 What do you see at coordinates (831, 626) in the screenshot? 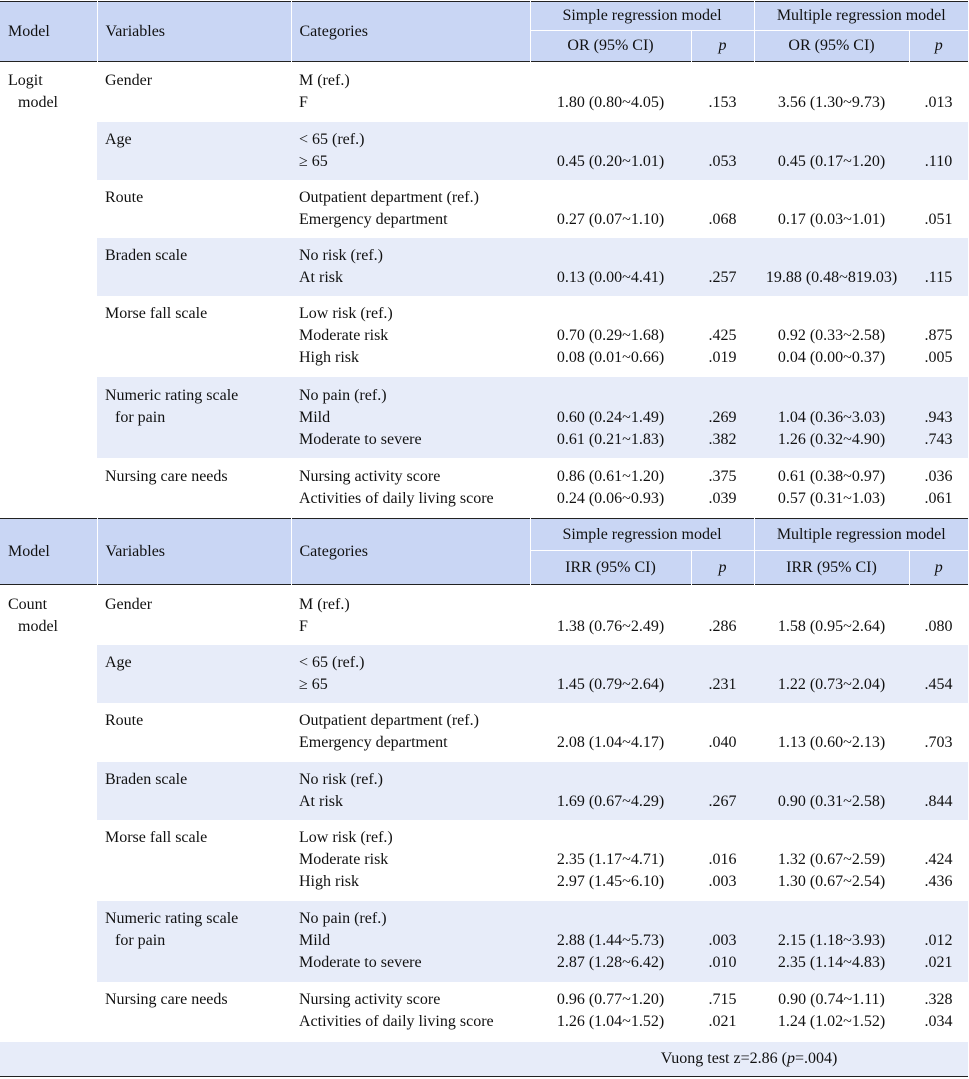
I see `multiple-estimate: 1.58 (0.95~2.64)` at bounding box center [831, 626].